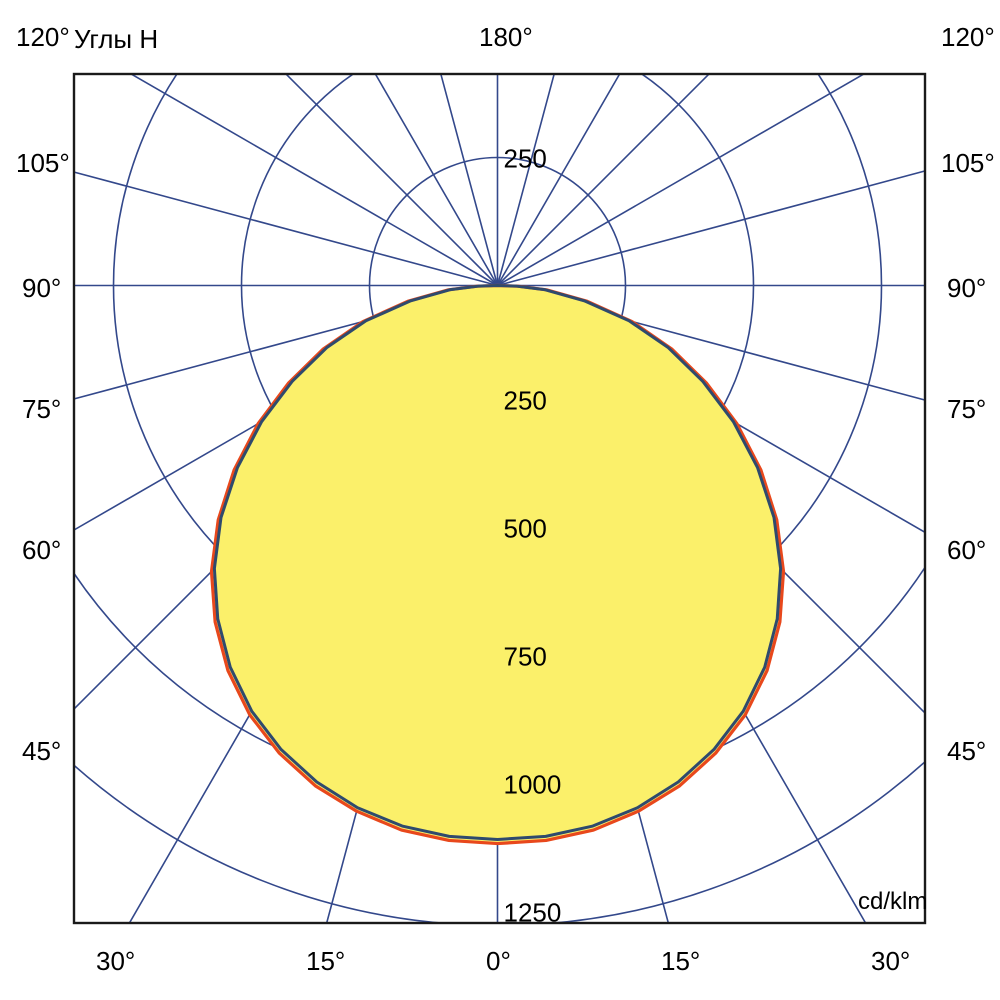 The image size is (1000, 1000). What do you see at coordinates (42, 288) in the screenshot?
I see `axis-label-left-90: 90°` at bounding box center [42, 288].